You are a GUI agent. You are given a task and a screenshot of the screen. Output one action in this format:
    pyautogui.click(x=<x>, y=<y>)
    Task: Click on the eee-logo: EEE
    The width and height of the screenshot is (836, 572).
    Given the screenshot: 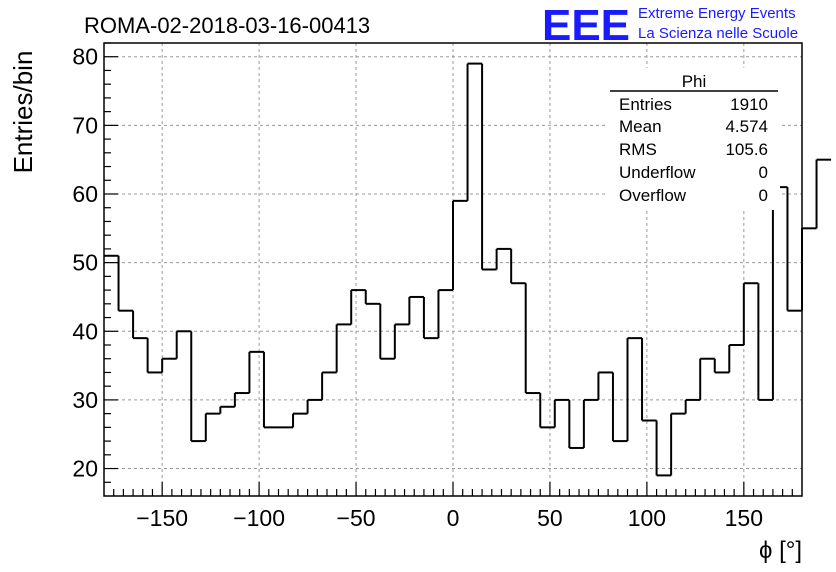 What is the action you would take?
    pyautogui.click(x=586, y=25)
    